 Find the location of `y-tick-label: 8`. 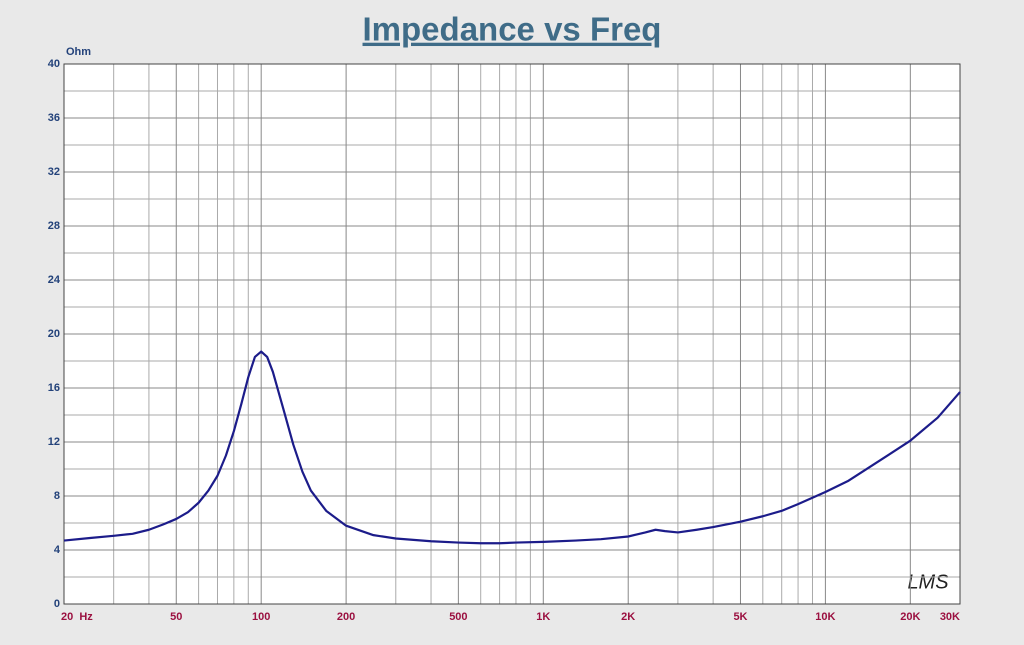

y-tick-label: 8 is located at coordinates (57, 496).